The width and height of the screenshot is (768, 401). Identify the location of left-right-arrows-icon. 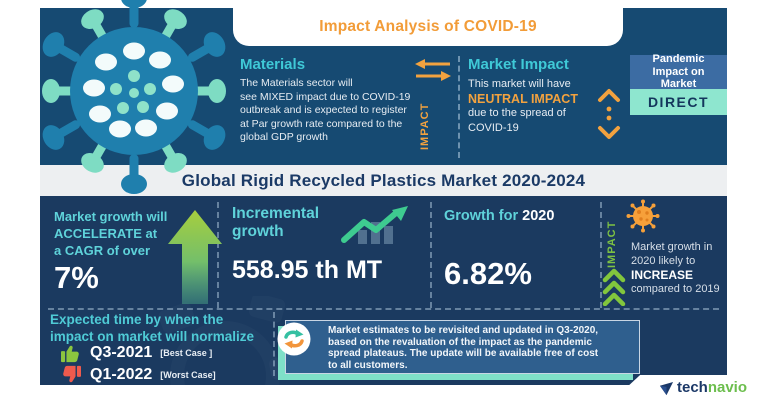
(433, 72).